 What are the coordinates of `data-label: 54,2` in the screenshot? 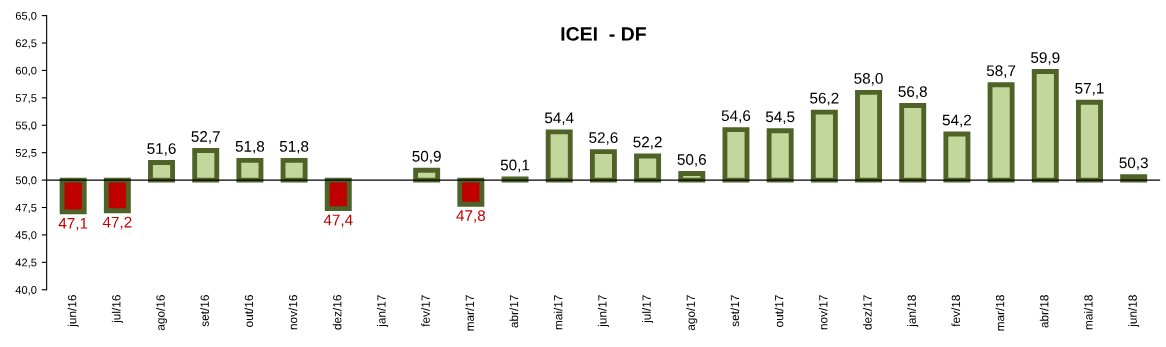 It's located at (957, 121).